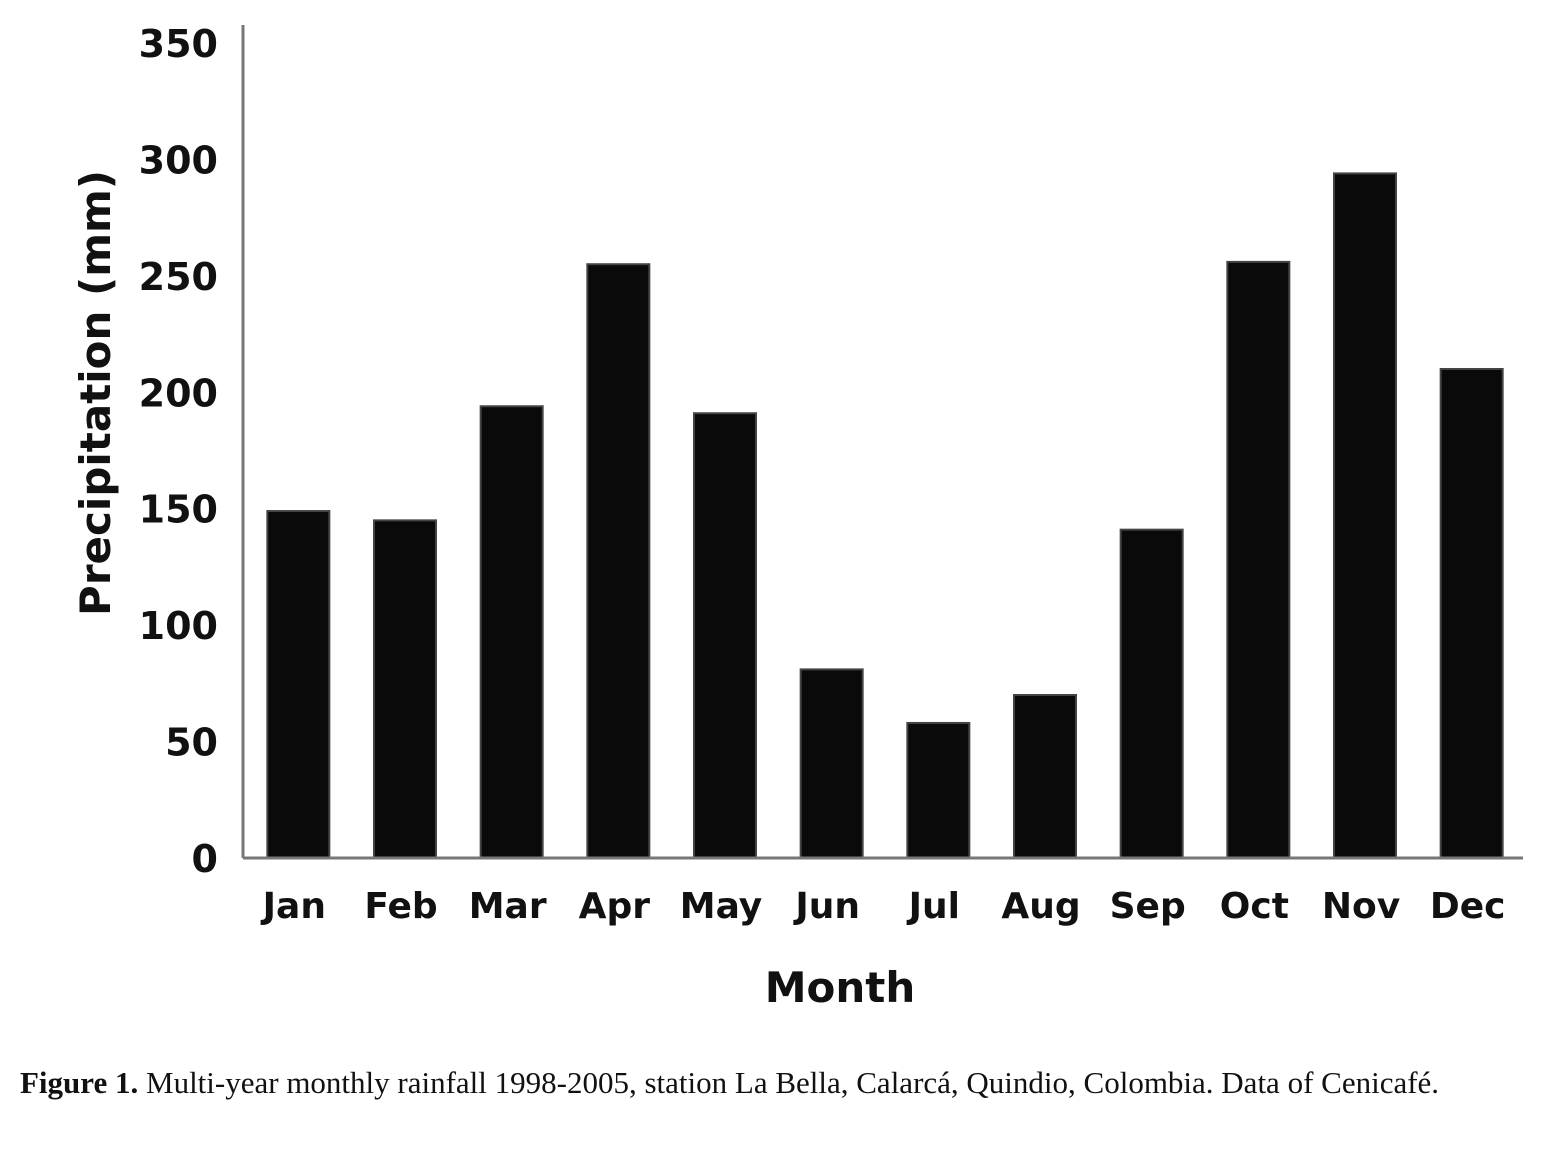 This screenshot has width=1567, height=1158. I want to click on y-tick-label: 50, so click(191, 743).